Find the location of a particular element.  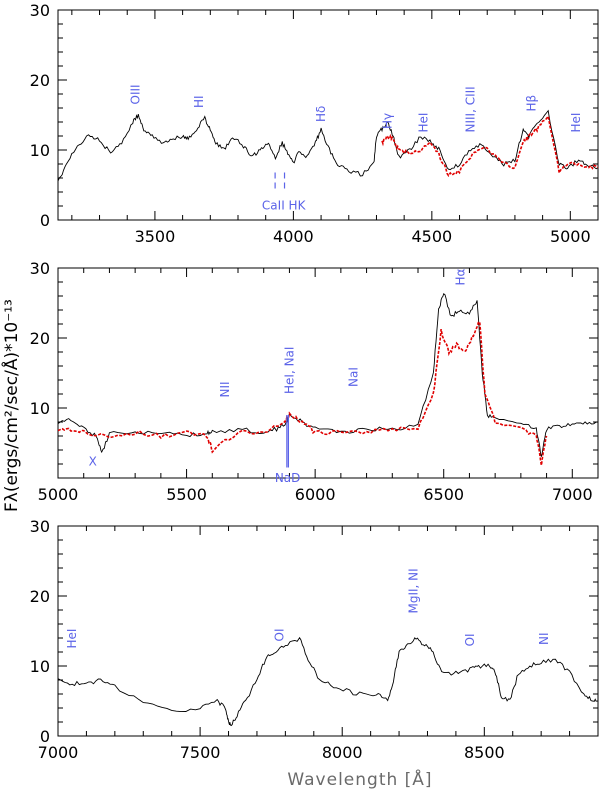

spectral-line-label: NaI is located at coordinates (354, 377).